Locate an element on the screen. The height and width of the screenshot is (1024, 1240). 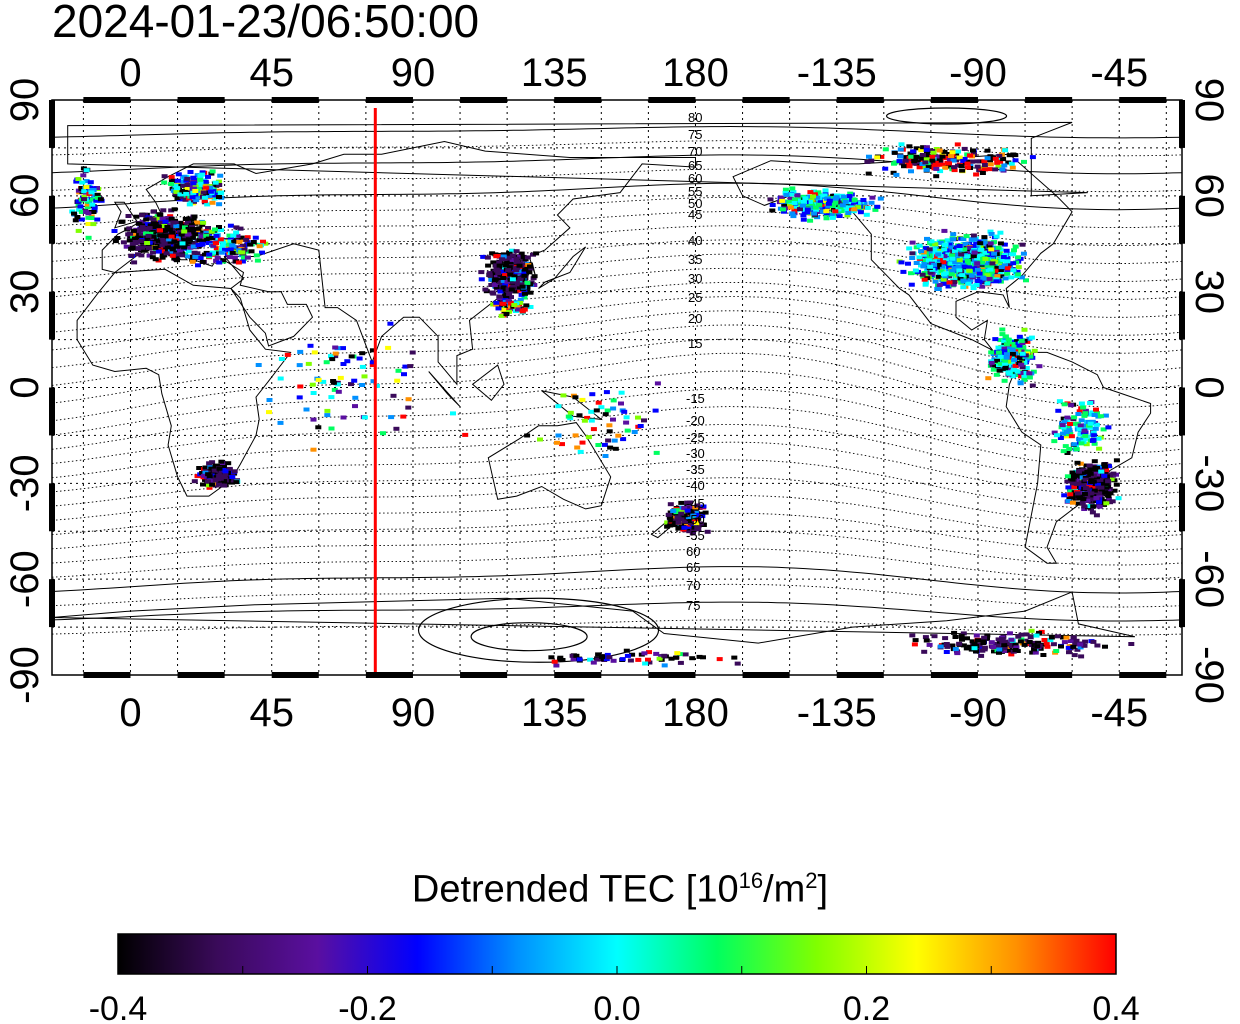
contour-label: -55 is located at coordinates (695, 535).